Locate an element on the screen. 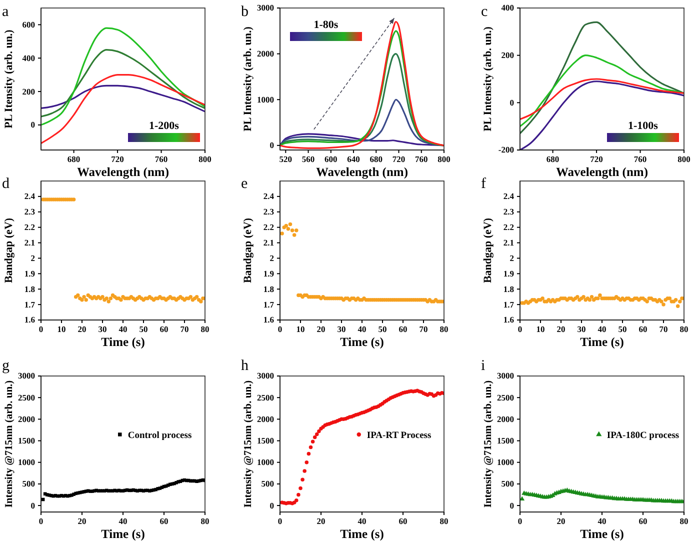 This screenshot has width=696, height=546. y-tick-label: 3000 is located at coordinates (265, 375).